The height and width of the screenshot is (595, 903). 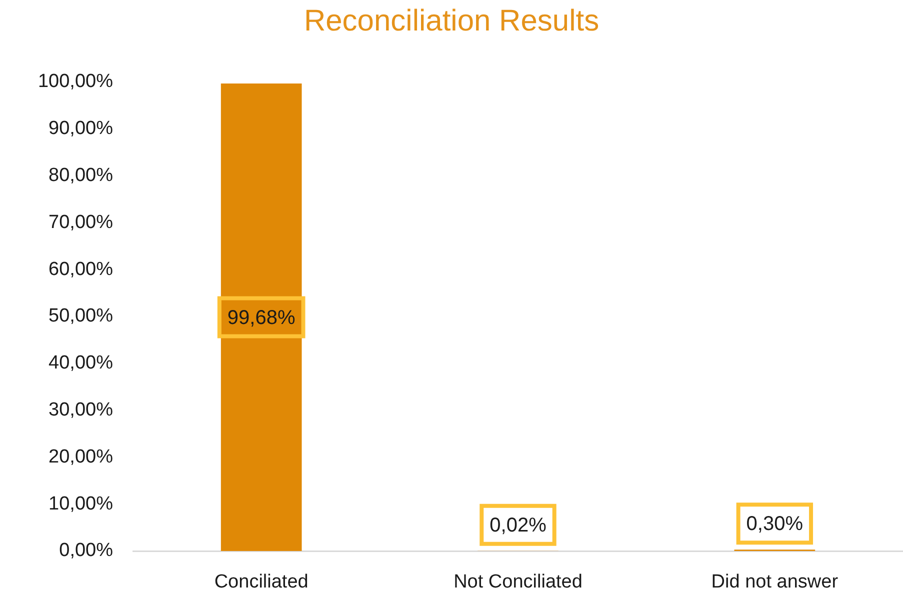 What do you see at coordinates (775, 582) in the screenshot?
I see `x-tick-label: Did not answer` at bounding box center [775, 582].